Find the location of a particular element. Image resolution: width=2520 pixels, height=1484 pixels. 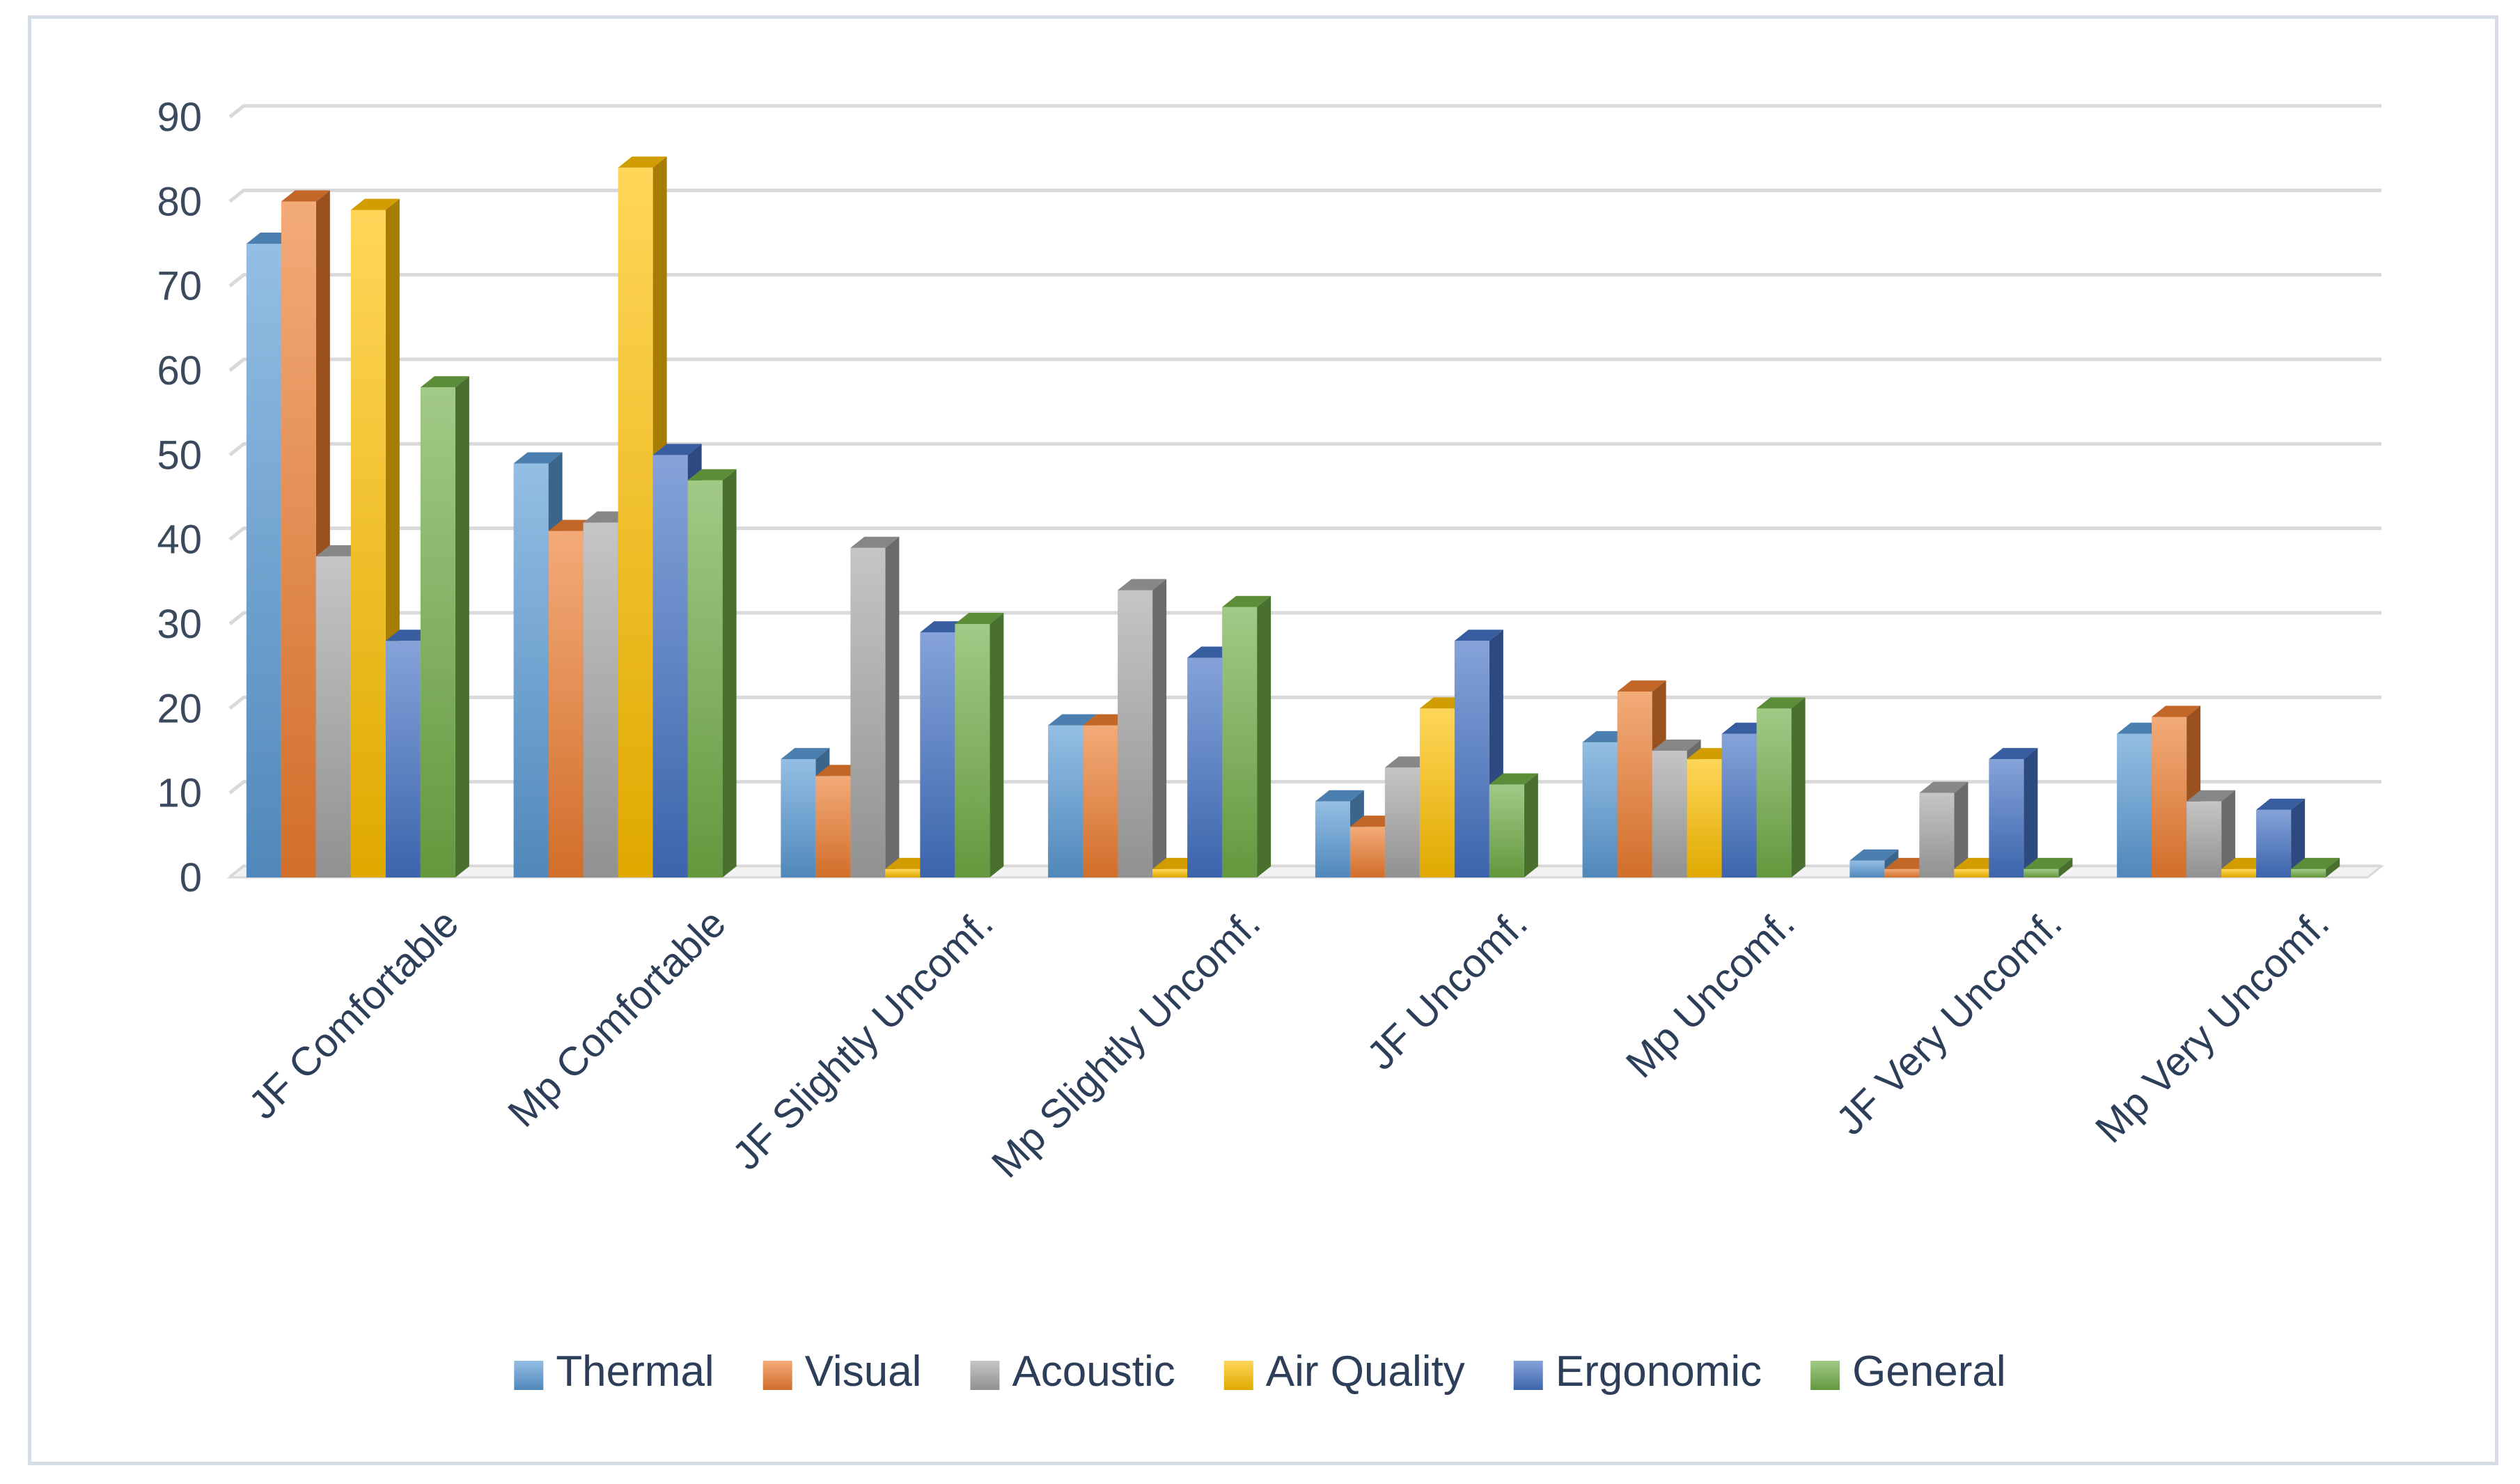

legend-item-ergonomic: Ergonomic is located at coordinates (1637, 1372).